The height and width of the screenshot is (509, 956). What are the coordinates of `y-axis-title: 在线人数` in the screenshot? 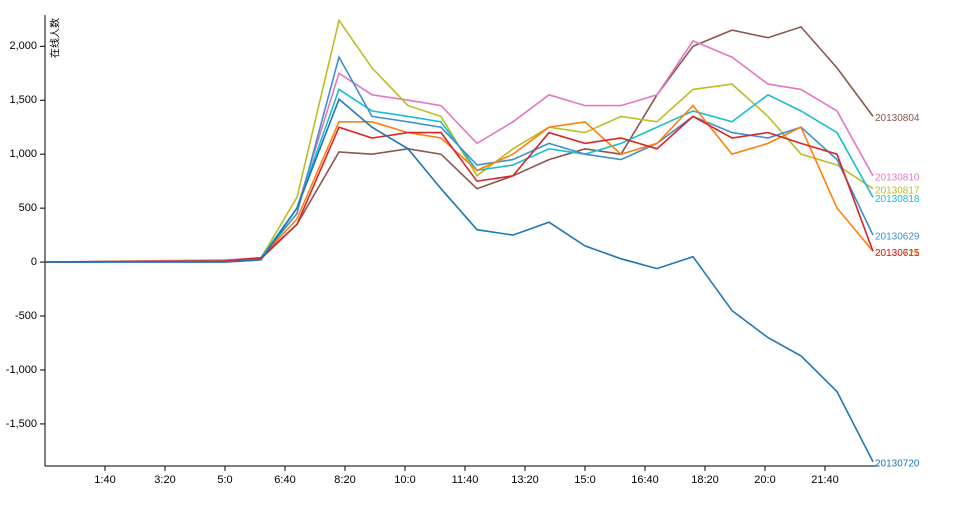 It's located at (55, 38).